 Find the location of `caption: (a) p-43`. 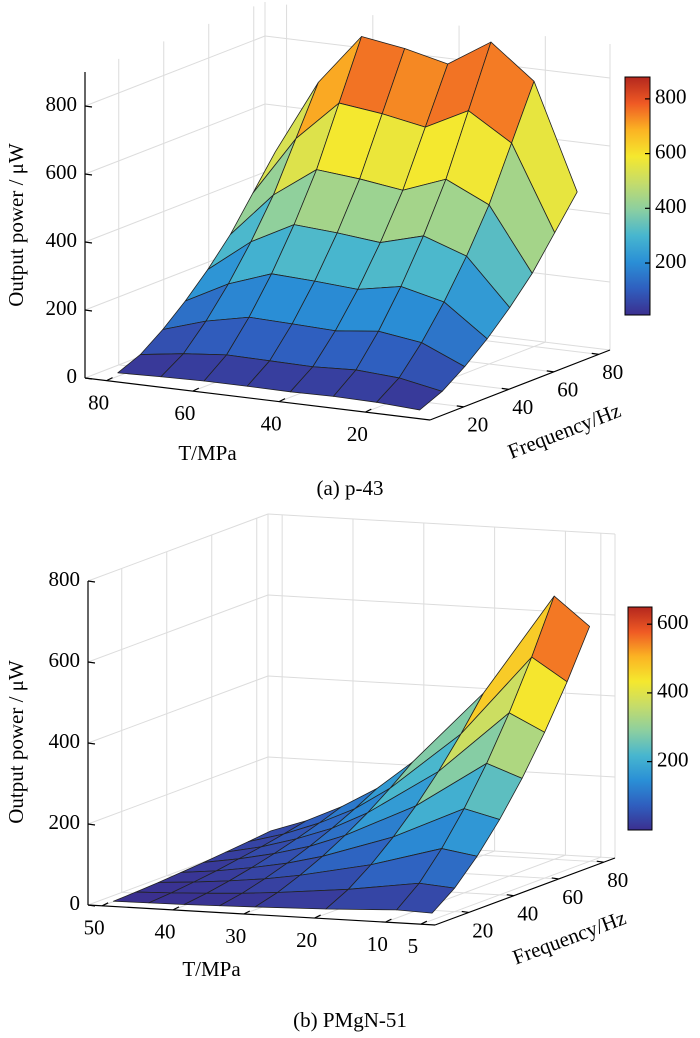

caption: (a) p-43 is located at coordinates (349, 488).